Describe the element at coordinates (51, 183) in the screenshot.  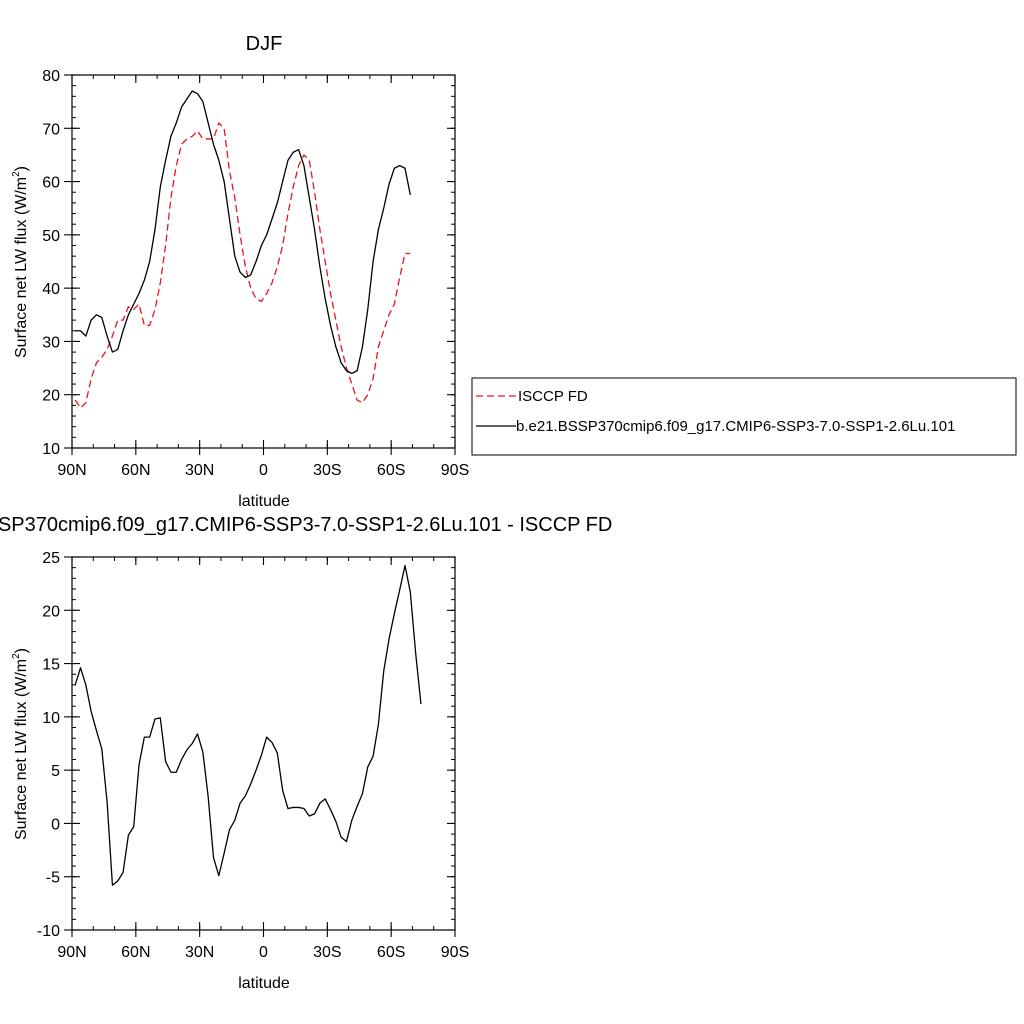
I see `top-y-tick-label: 60` at that location.